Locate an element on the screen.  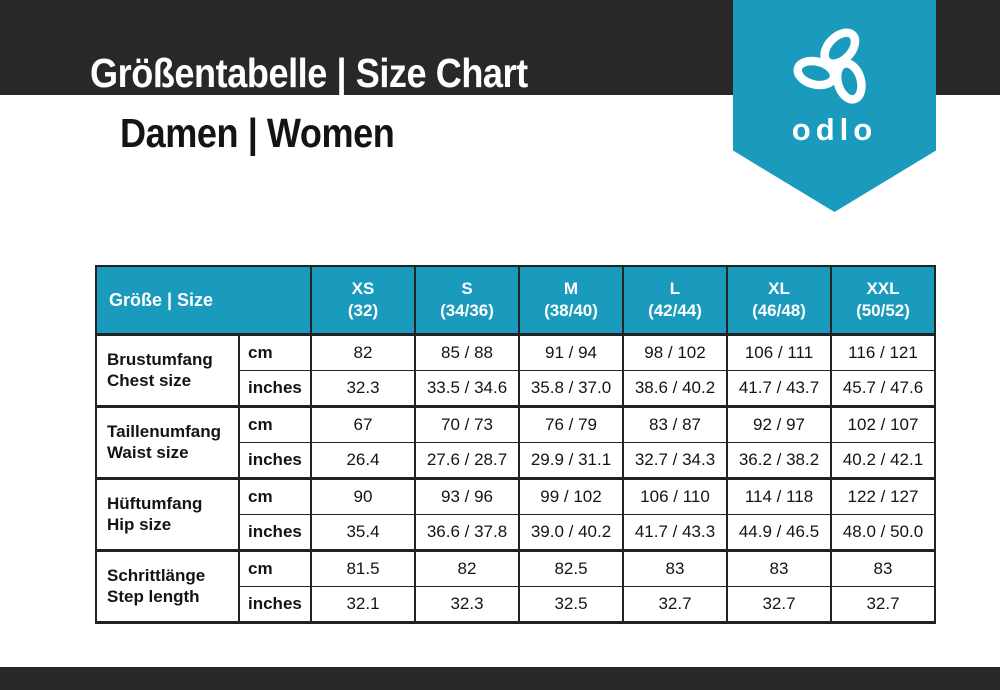
measurement-label-en: Hip size is located at coordinates (139, 524).